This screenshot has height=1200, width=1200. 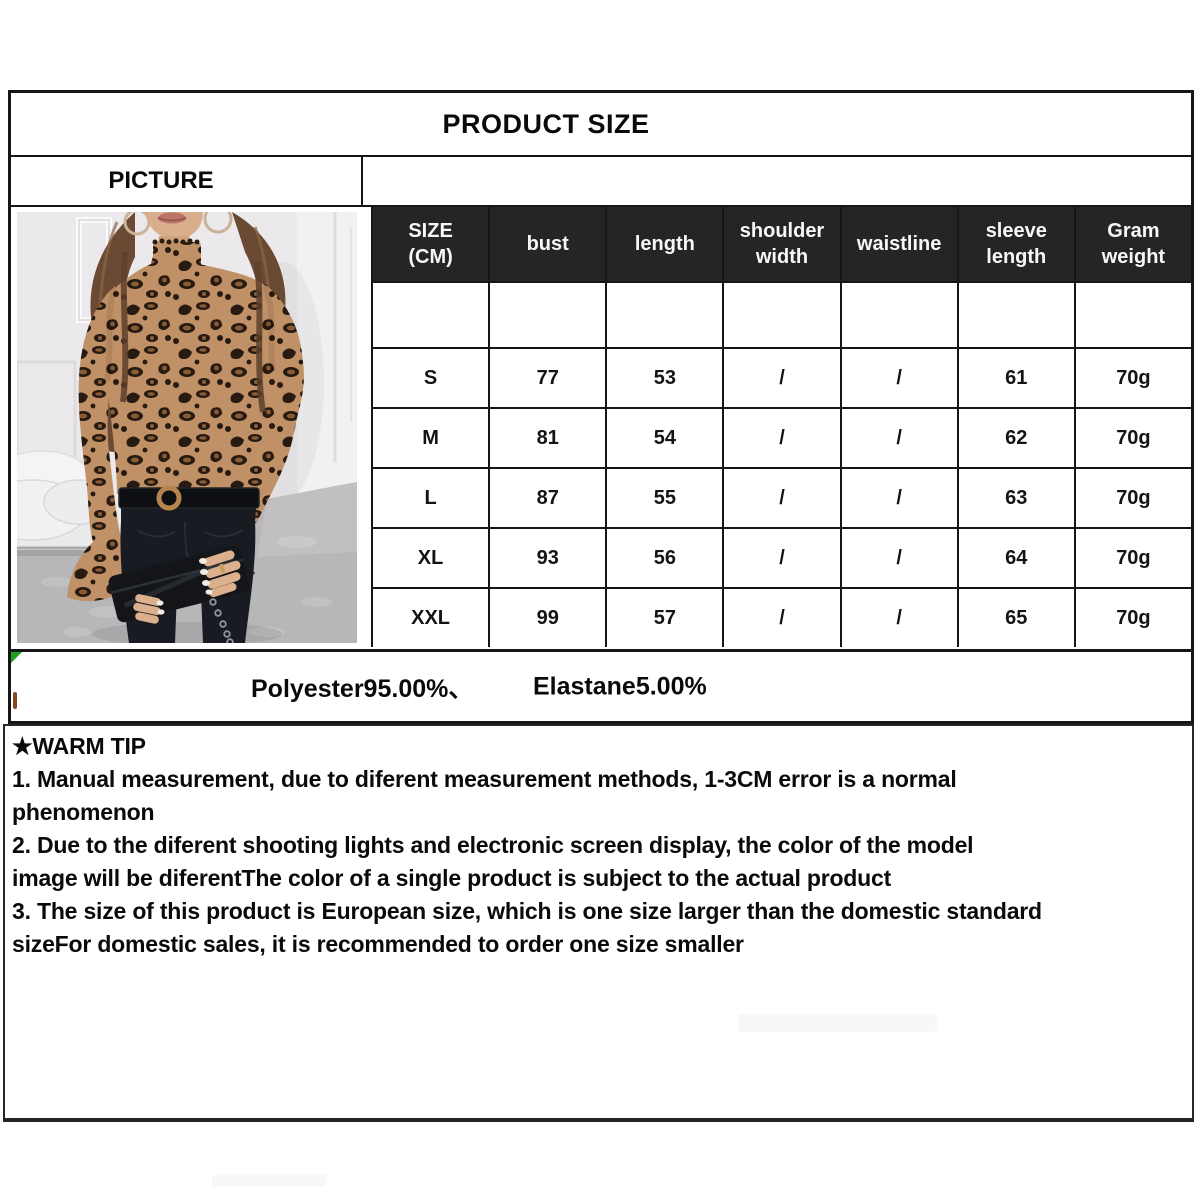 I want to click on picture-label: PICTURE, so click(x=161, y=180).